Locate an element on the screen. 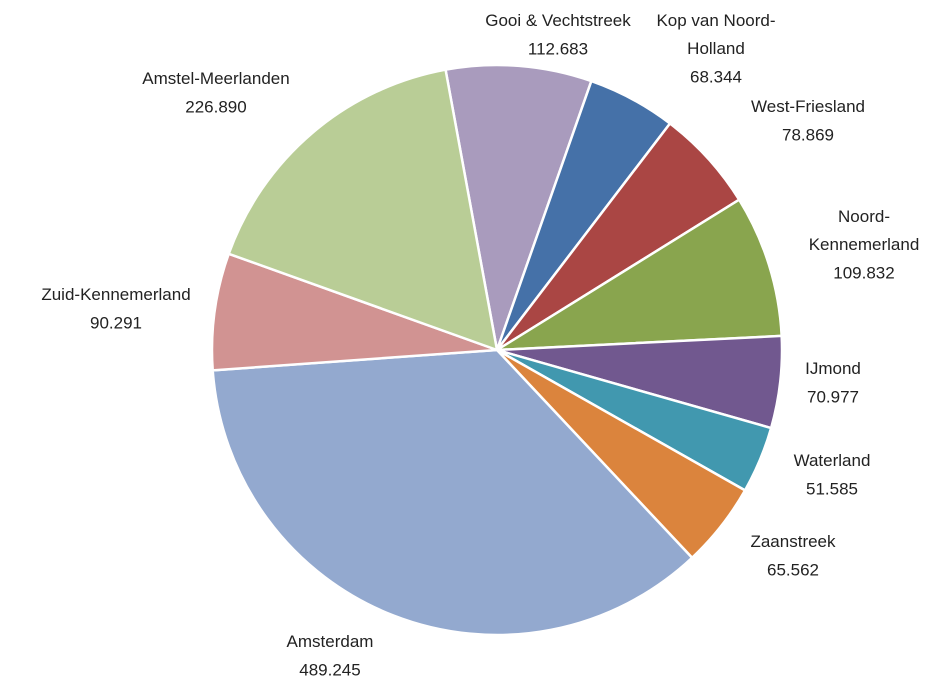 This screenshot has width=928, height=681. label-line: Amstel-Meerlanden is located at coordinates (215, 78).